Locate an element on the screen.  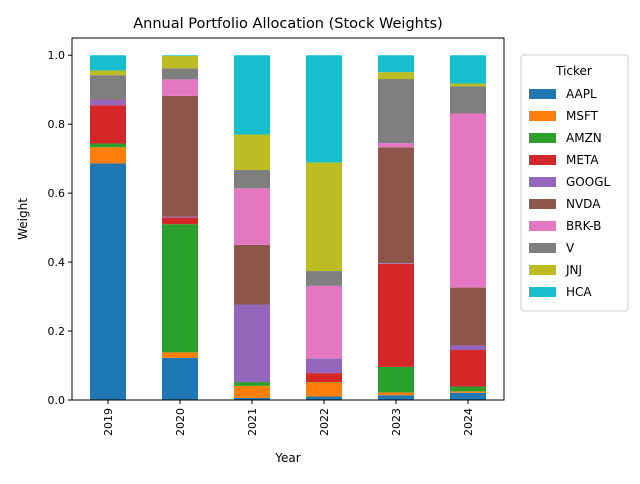
x-tick-label: 2023 is located at coordinates (396, 422).